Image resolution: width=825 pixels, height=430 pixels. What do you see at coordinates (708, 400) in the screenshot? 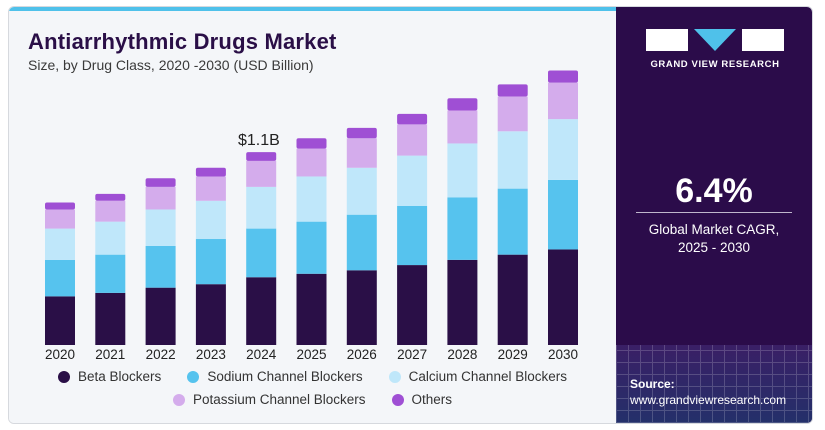
I see `source-url: www.grandviewresearch.com` at bounding box center [708, 400].